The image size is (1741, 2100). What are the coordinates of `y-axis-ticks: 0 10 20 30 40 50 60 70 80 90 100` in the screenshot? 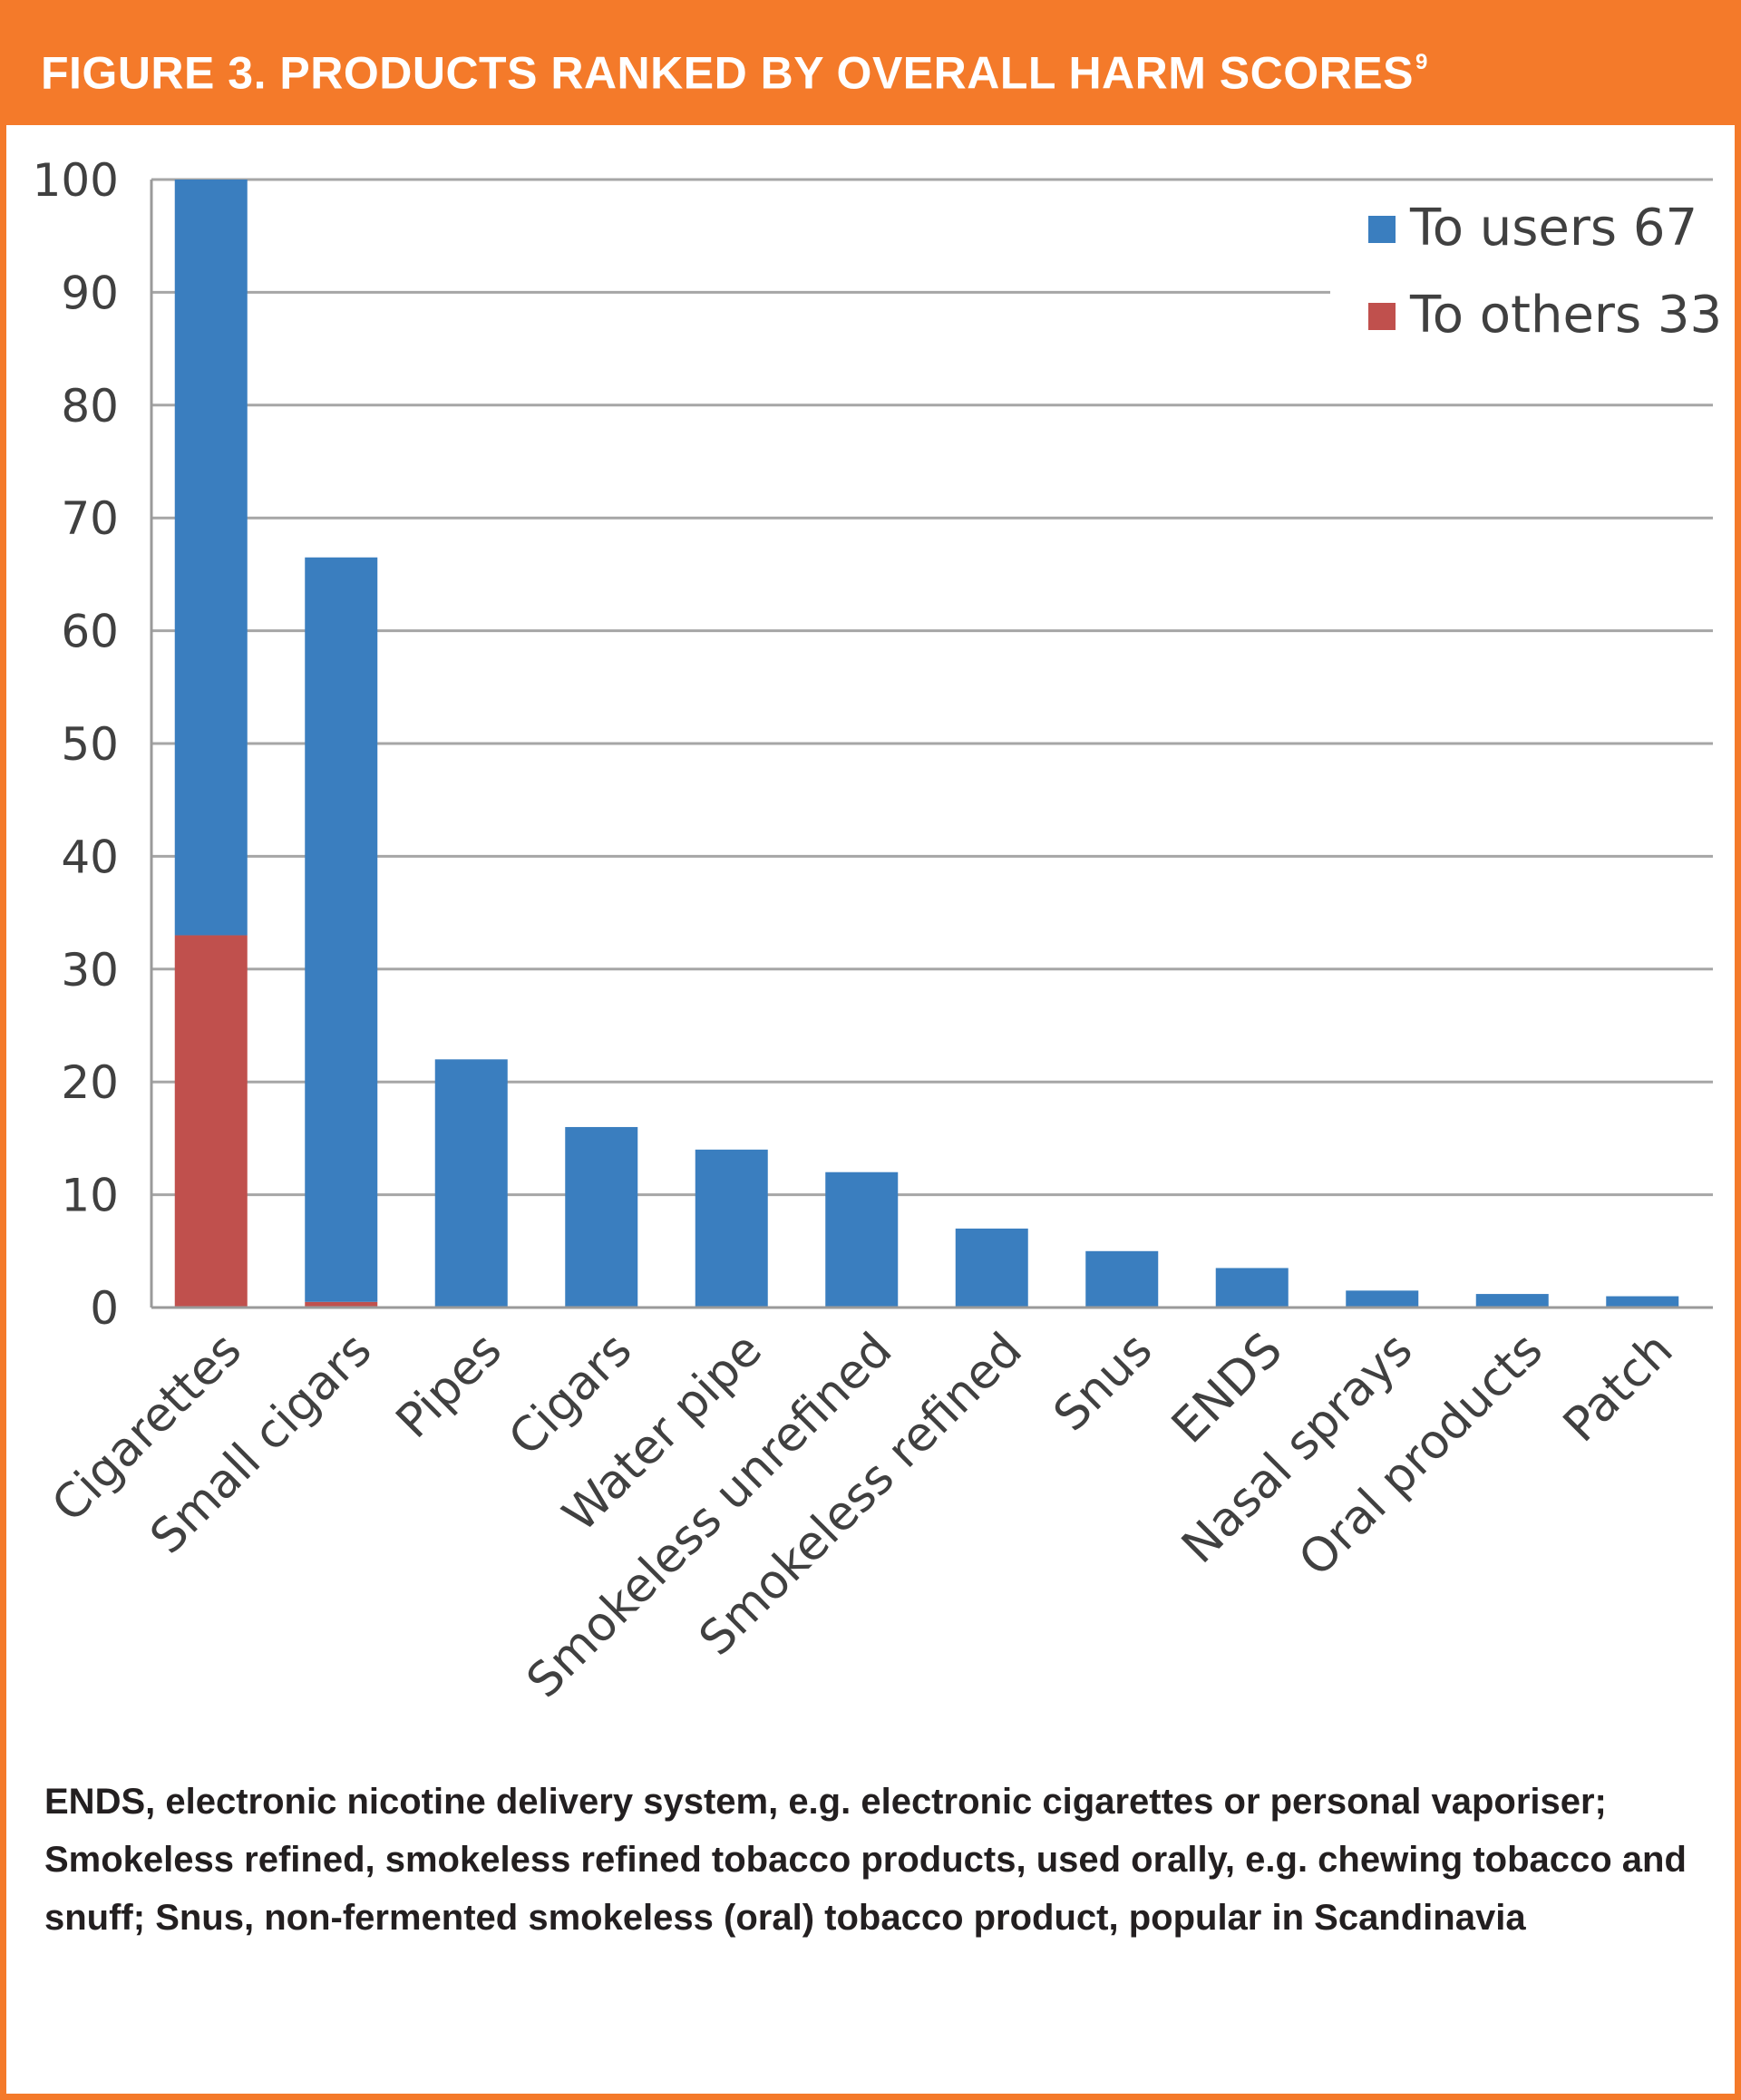 It's located at (76, 744).